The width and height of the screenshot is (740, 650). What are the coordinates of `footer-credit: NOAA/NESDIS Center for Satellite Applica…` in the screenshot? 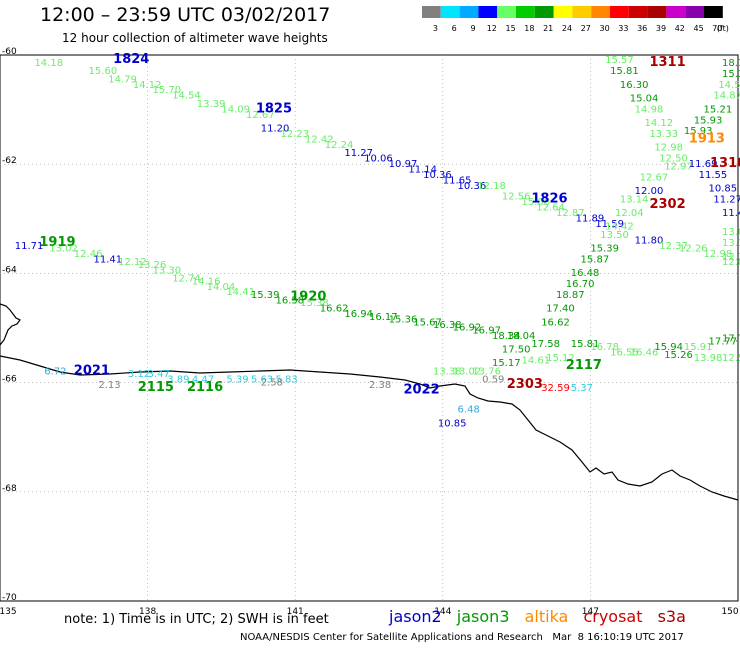 It's located at (462, 637).